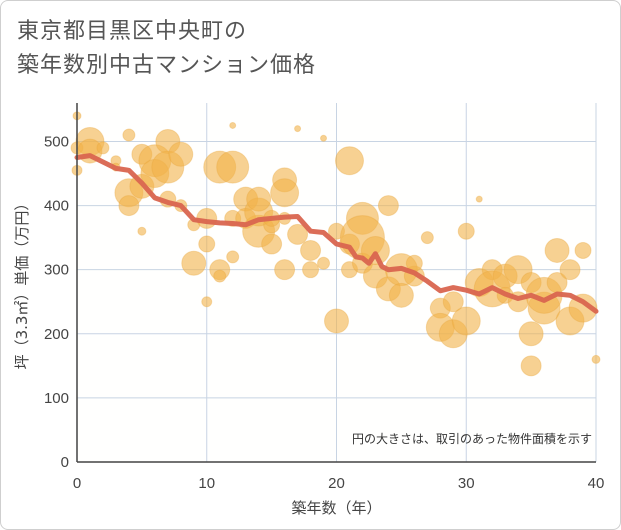 The width and height of the screenshot is (621, 530). What do you see at coordinates (206, 483) in the screenshot?
I see `x-tick-label: 10` at bounding box center [206, 483].